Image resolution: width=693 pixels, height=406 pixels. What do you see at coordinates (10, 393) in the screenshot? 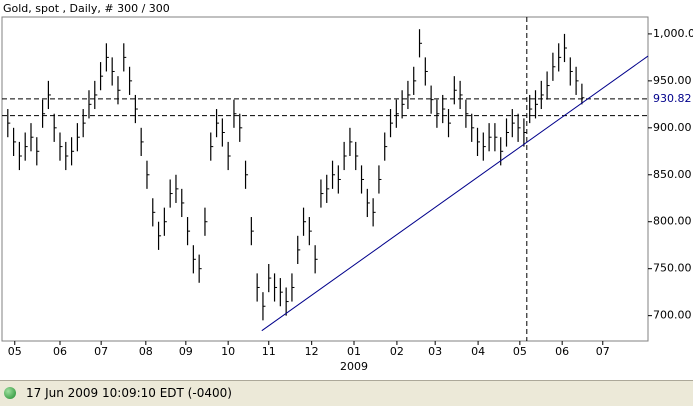
I see `status-indicator` at bounding box center [10, 393].